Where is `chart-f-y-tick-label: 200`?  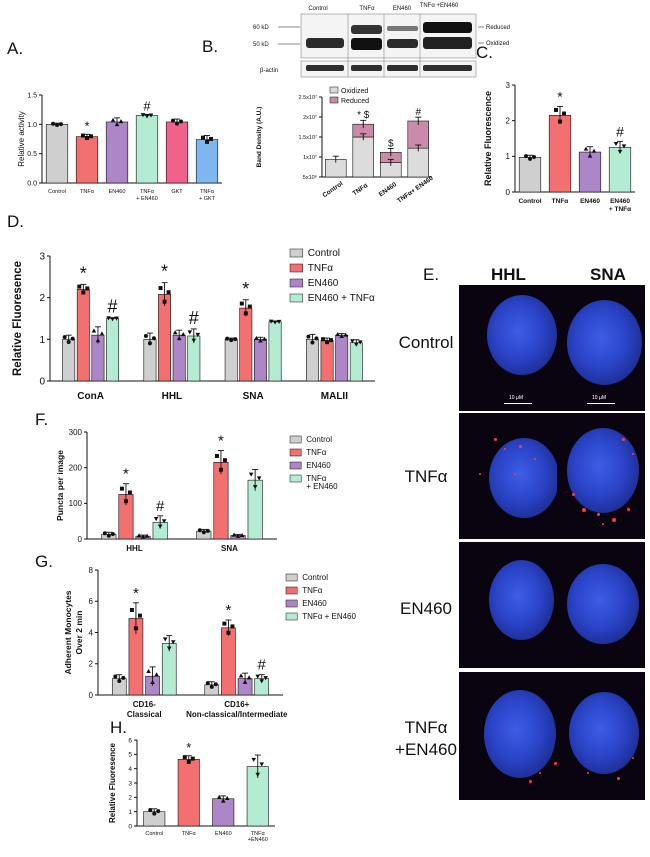 chart-f-y-tick-label: 200 is located at coordinates (76, 467).